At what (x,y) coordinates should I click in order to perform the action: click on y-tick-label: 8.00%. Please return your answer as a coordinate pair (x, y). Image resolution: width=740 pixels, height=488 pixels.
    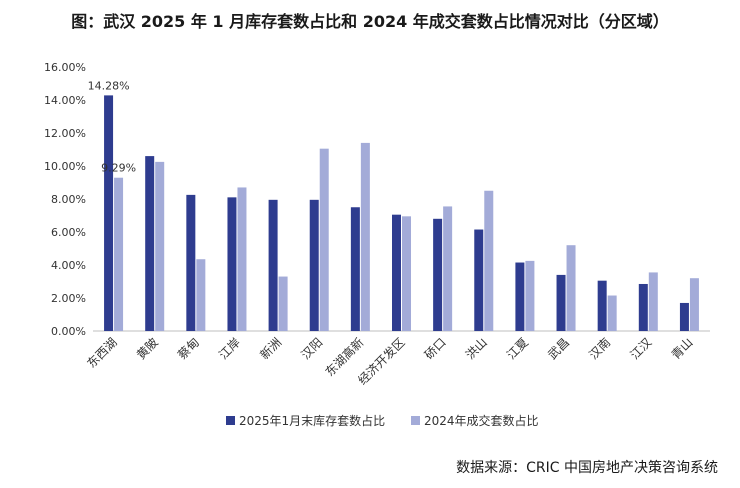
    Looking at the image, I should click on (68, 199).